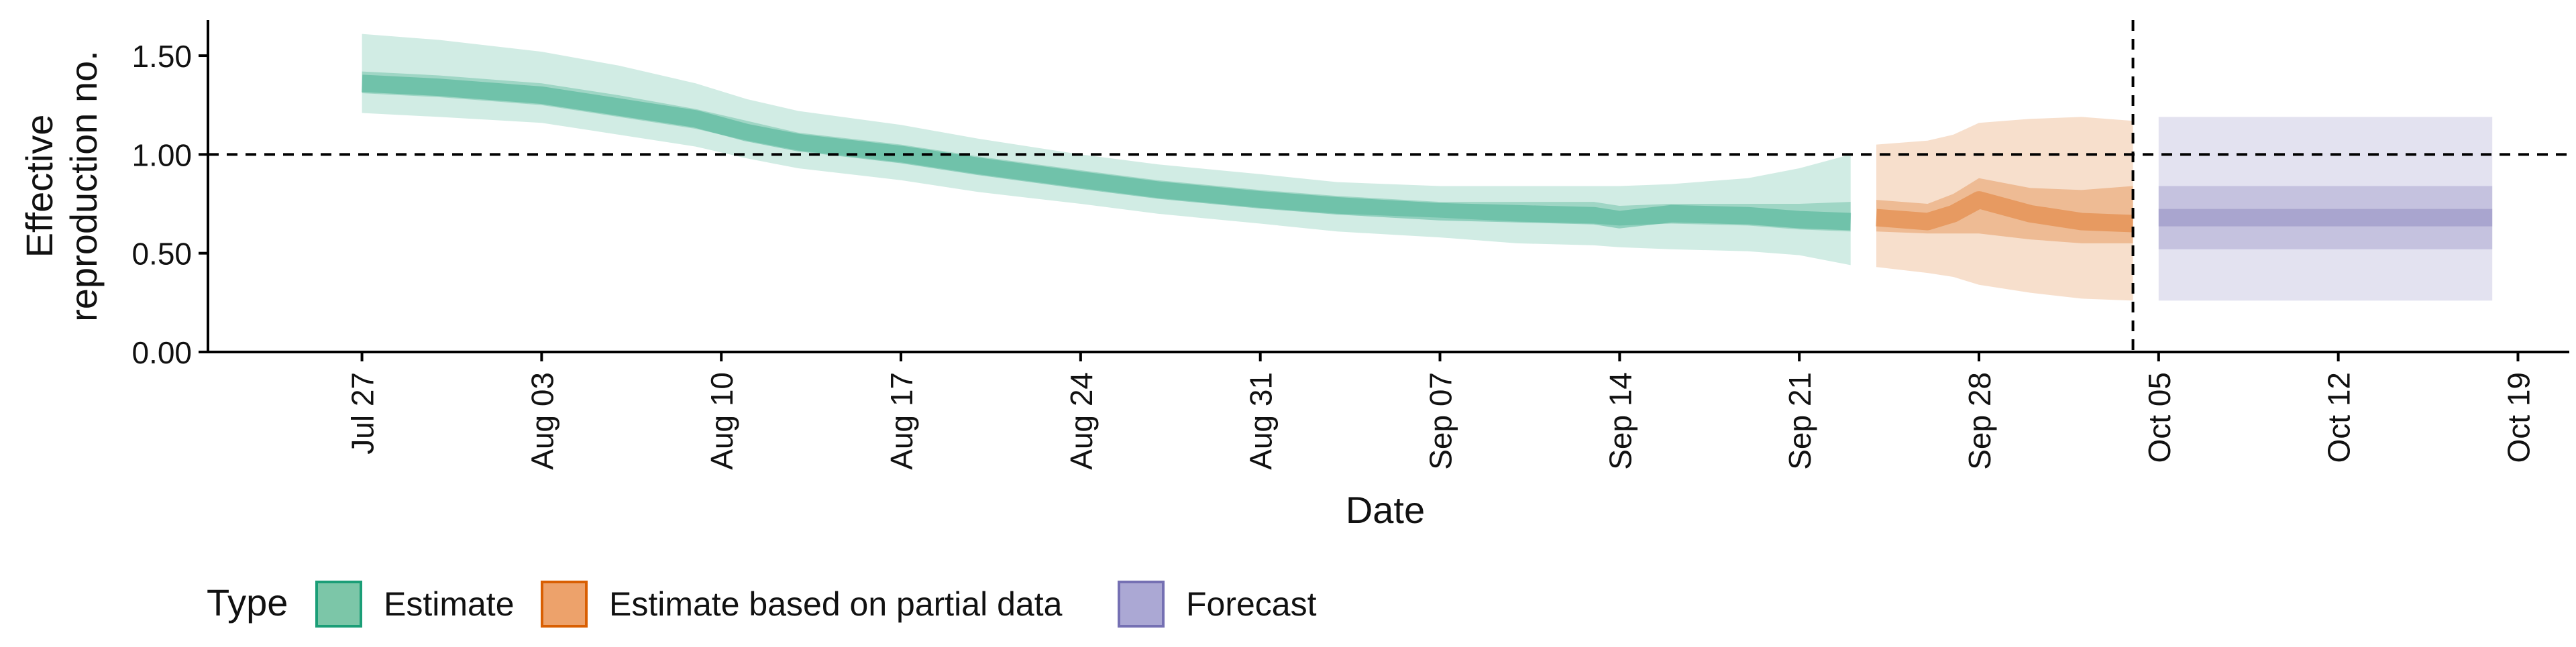 The image size is (2576, 647). Describe the element at coordinates (2518, 417) in the screenshot. I see `x-tick-label: Oct 19` at that location.